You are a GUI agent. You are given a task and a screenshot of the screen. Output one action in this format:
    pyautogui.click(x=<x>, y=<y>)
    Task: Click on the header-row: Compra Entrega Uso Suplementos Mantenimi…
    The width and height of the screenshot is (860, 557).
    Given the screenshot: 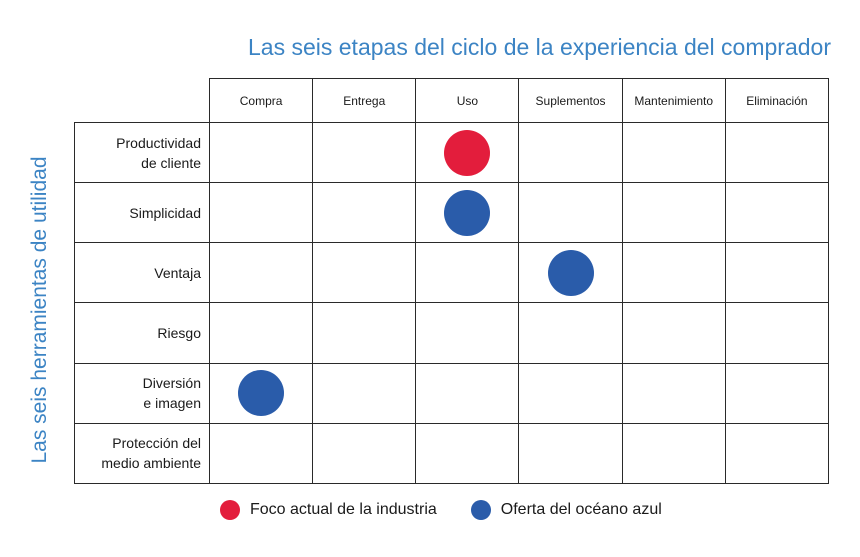 What is the action you would take?
    pyautogui.click(x=452, y=100)
    